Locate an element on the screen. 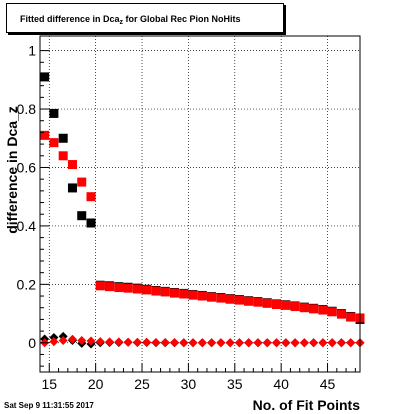  timestamp: Sat Sep 9 11:31:55 2017 is located at coordinates (49, 405).